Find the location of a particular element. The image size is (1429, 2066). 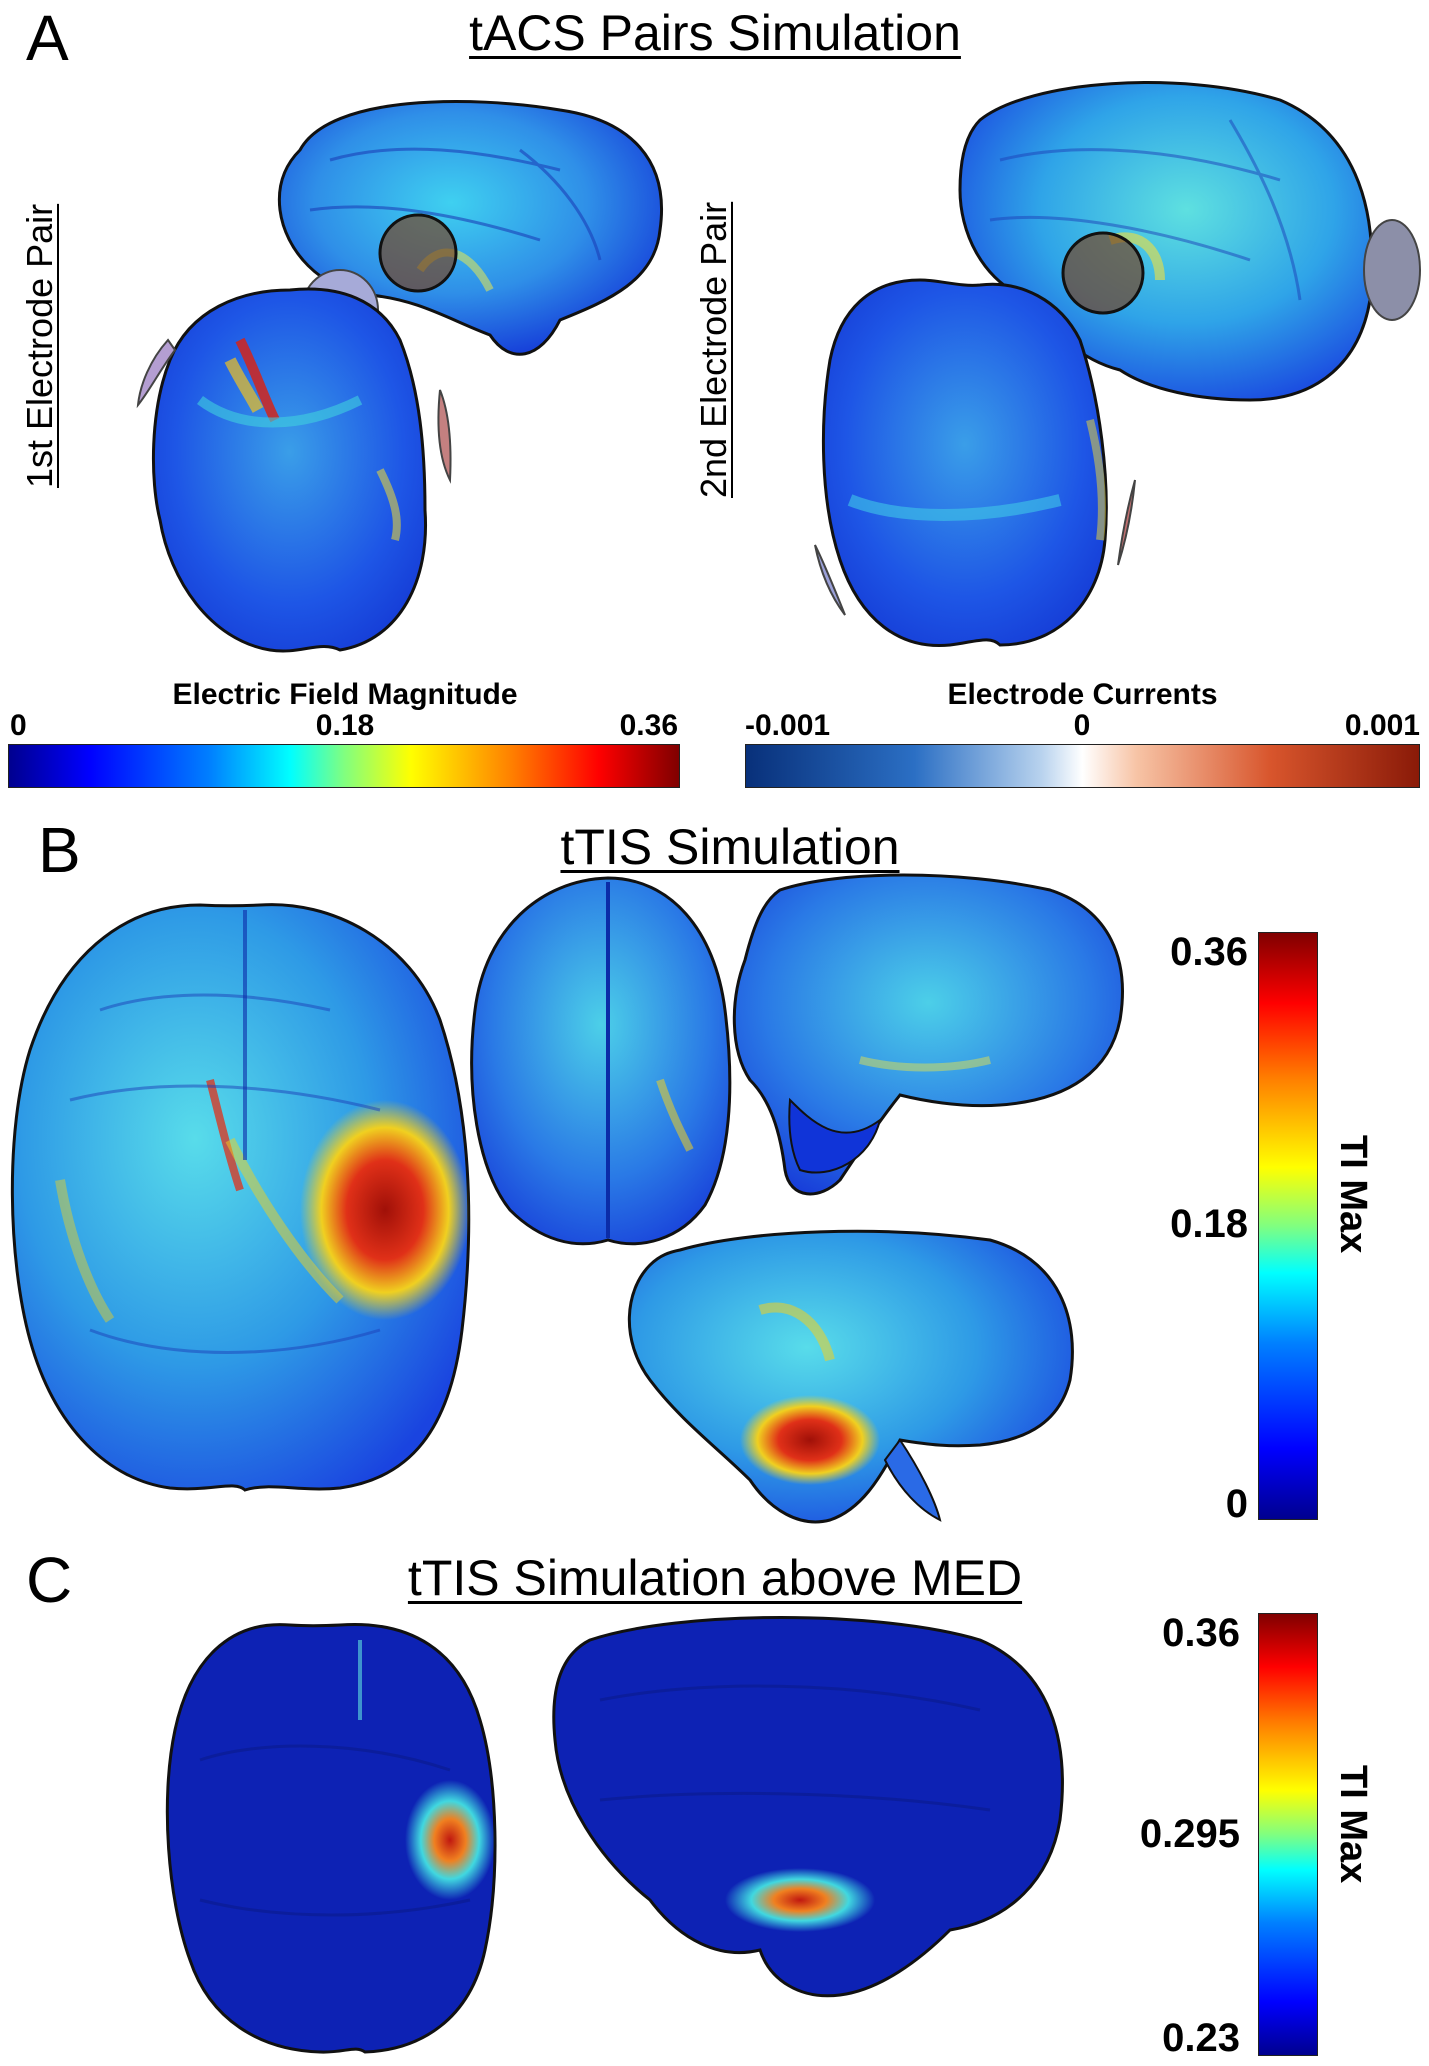

b-ventral-brain is located at coordinates (240, 1197).